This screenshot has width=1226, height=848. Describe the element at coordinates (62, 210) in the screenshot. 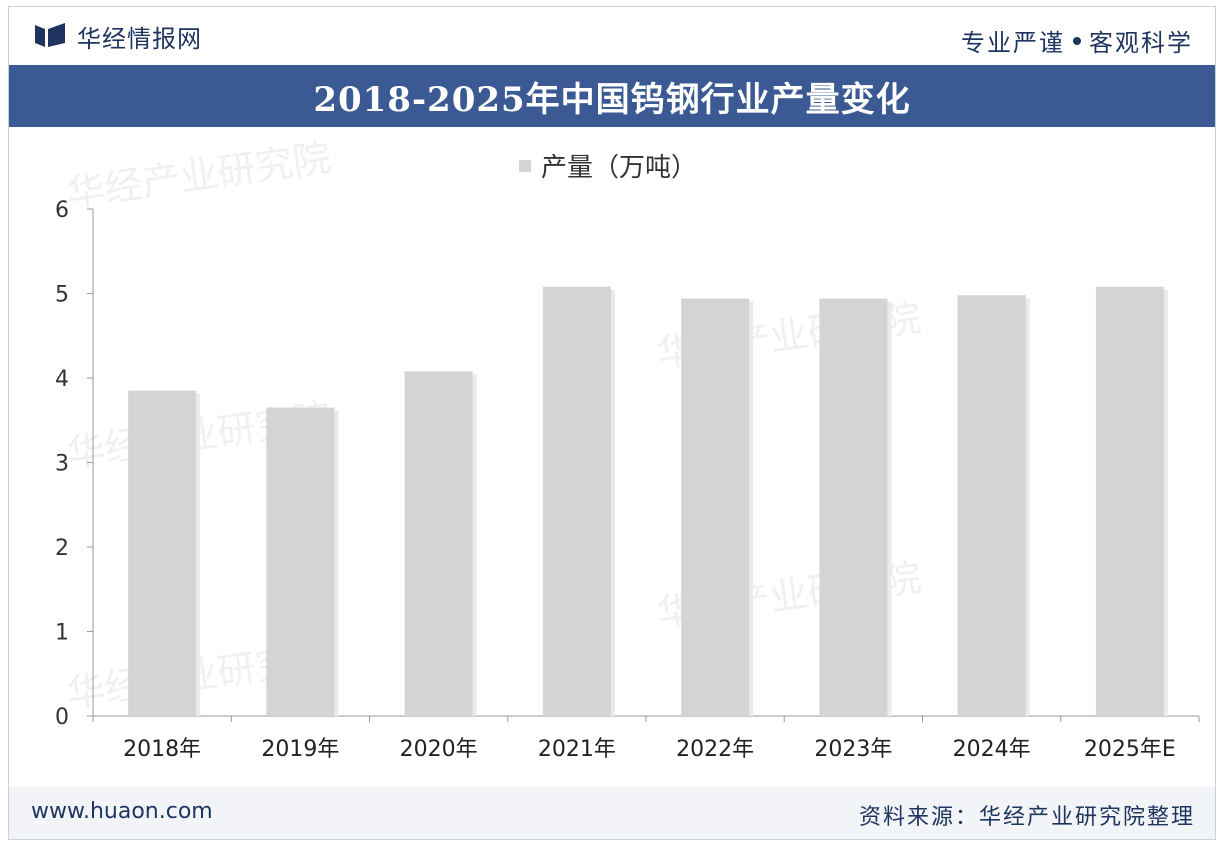

I see `y-tick-label: 6` at that location.